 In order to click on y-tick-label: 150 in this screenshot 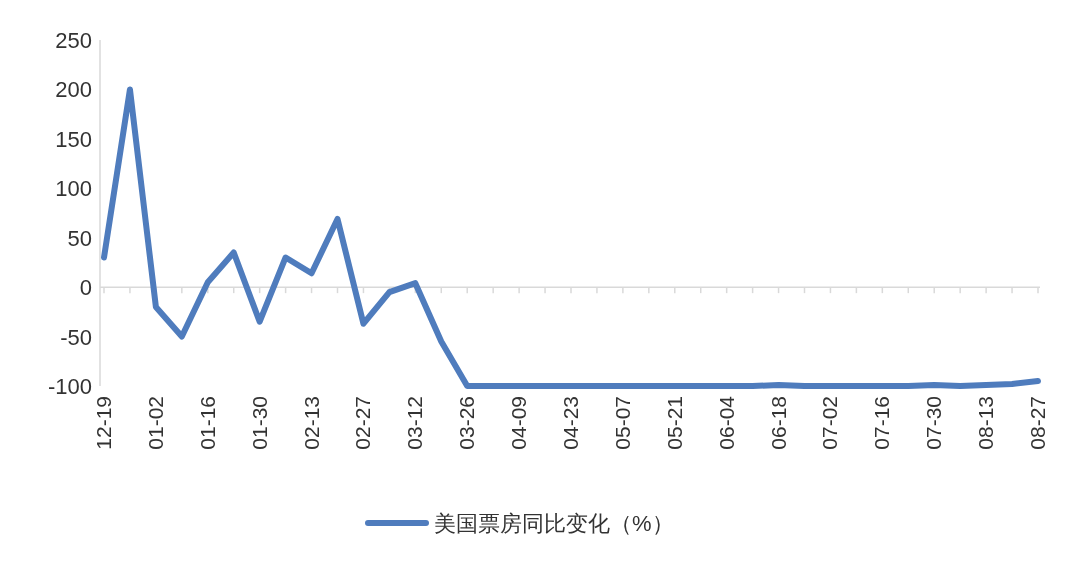, I will do `click(73, 139)`.